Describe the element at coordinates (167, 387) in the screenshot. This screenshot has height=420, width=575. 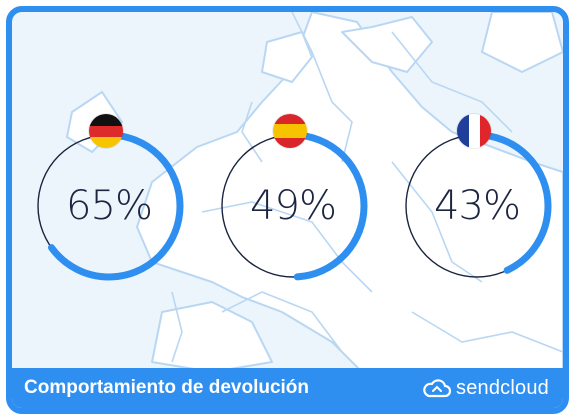
I see `footer-title: Comportamiento de devolución` at that location.